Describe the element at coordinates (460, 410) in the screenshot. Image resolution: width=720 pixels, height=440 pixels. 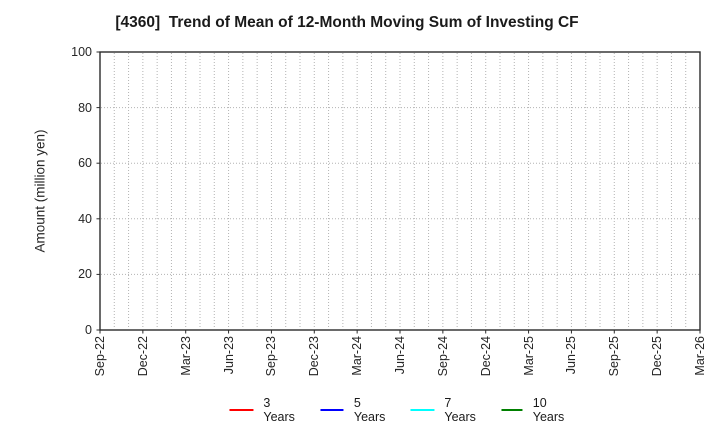
I see `legend-label: 7 Years` at that location.